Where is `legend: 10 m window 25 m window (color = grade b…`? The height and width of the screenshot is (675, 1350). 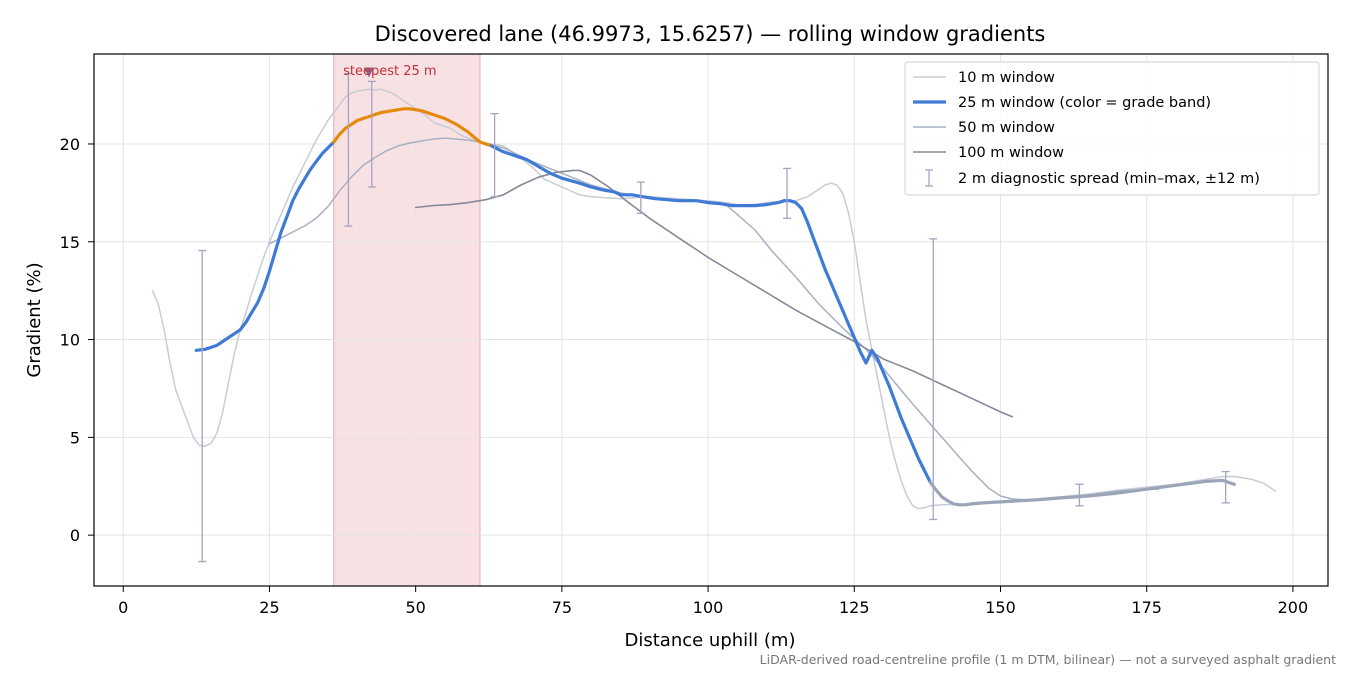 legend: 10 m window 25 m window (color = grade b… is located at coordinates (1112, 128).